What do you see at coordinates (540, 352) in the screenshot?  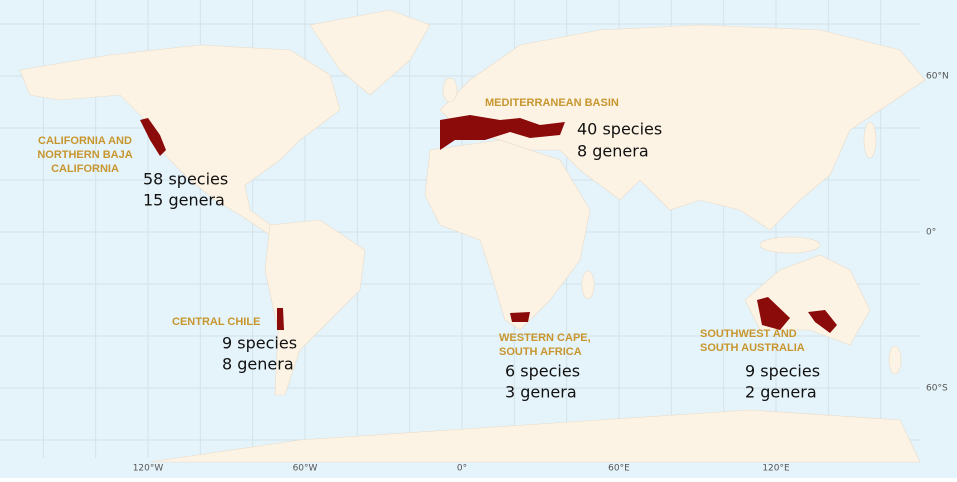 I see `region-name: SOUTH AFRICA` at bounding box center [540, 352].